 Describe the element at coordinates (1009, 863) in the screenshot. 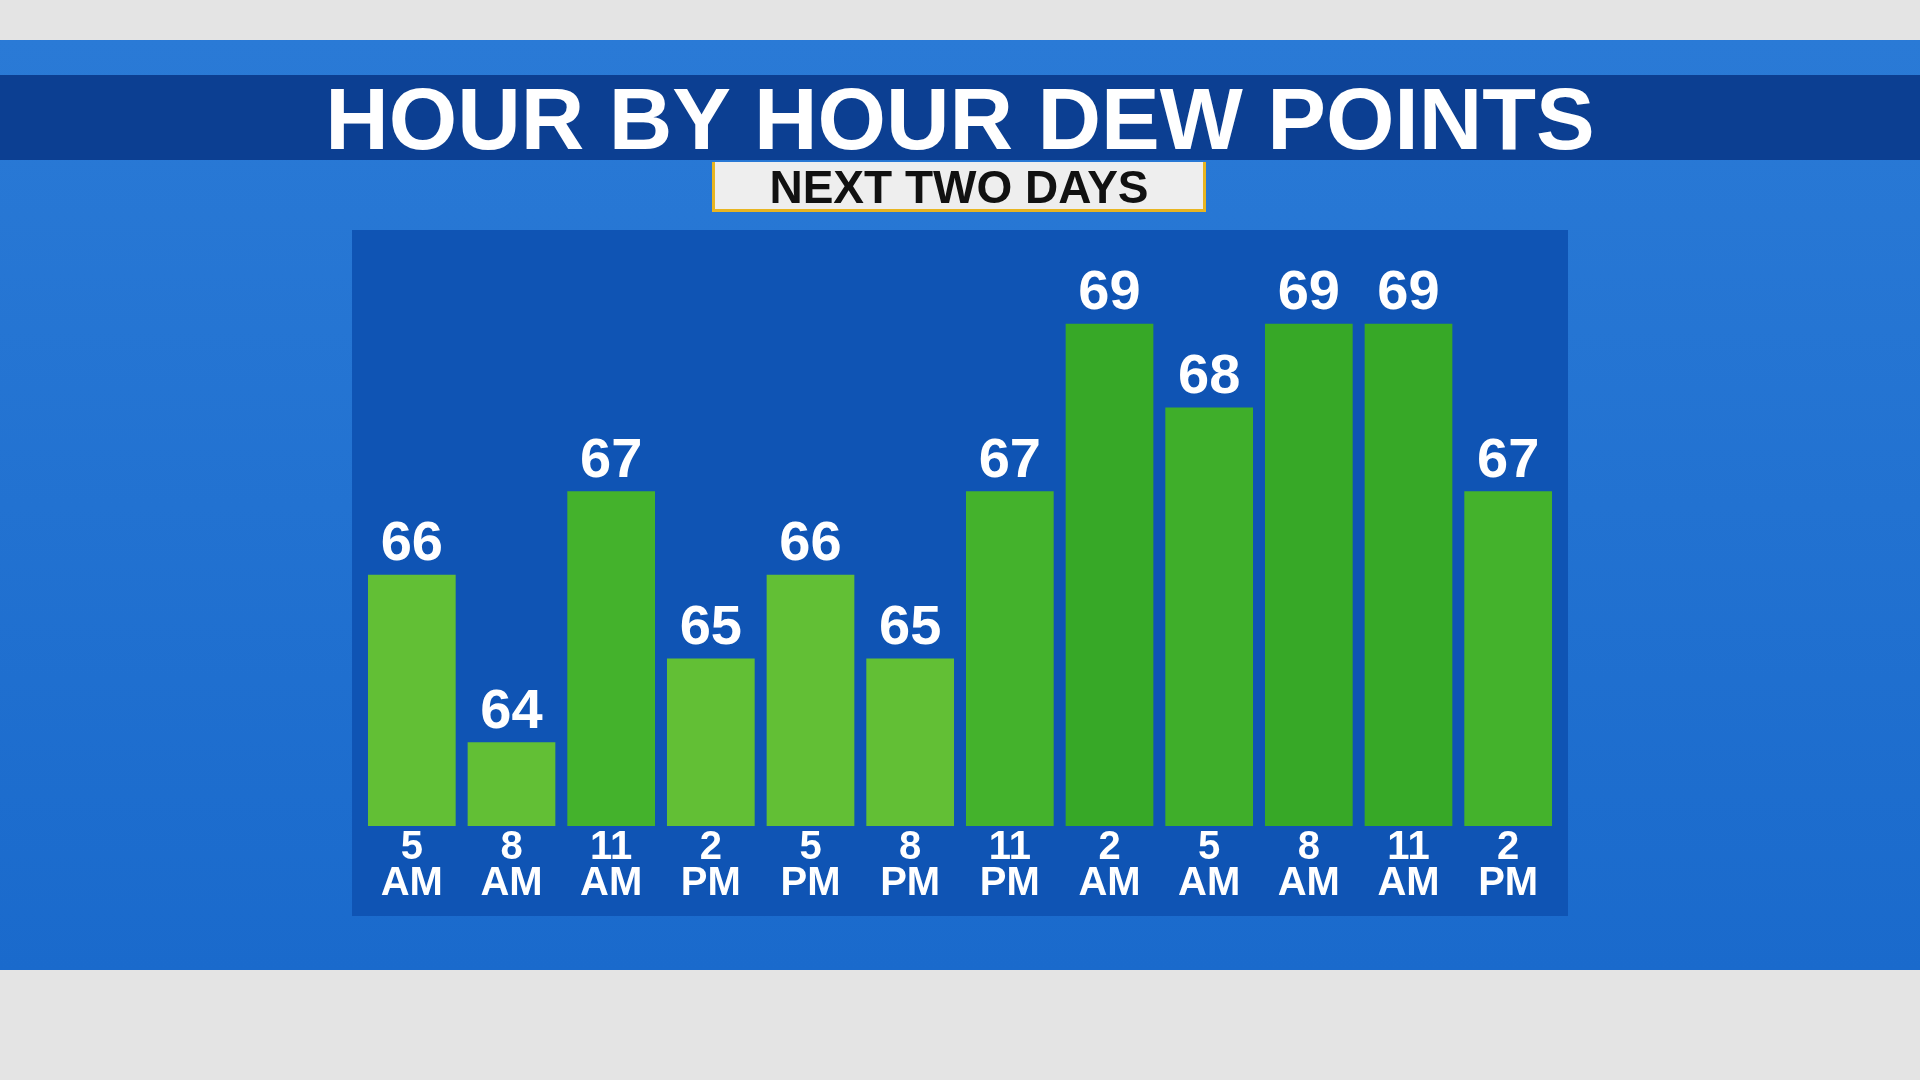

I see `x-tick-label: 11 PM` at that location.